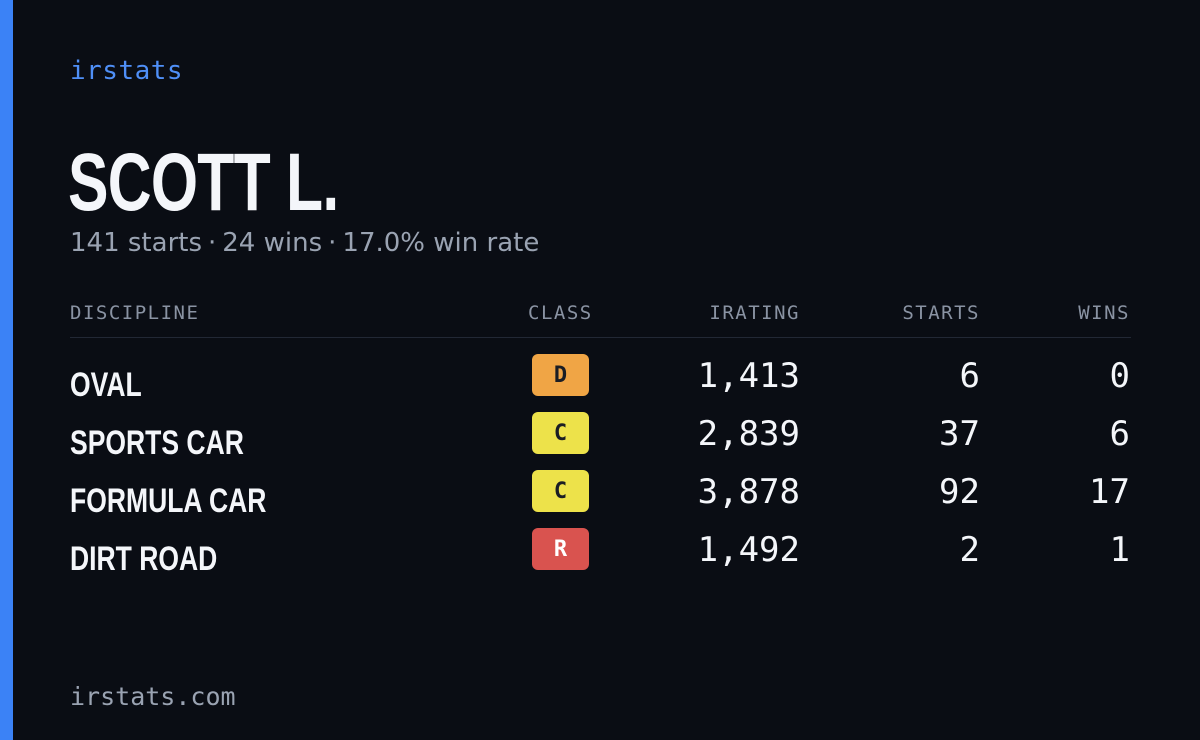 The image size is (1200, 740). I want to click on discipline-label: OVAL, so click(106, 385).